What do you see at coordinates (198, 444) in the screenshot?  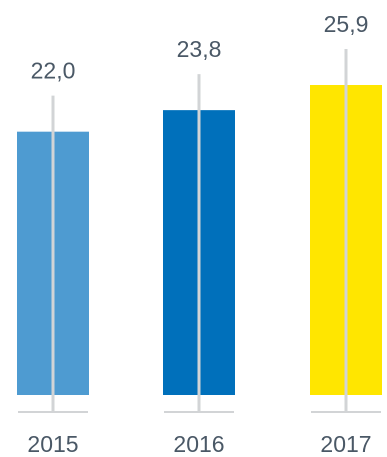 I see `tick-label-2016: 2016` at bounding box center [198, 444].